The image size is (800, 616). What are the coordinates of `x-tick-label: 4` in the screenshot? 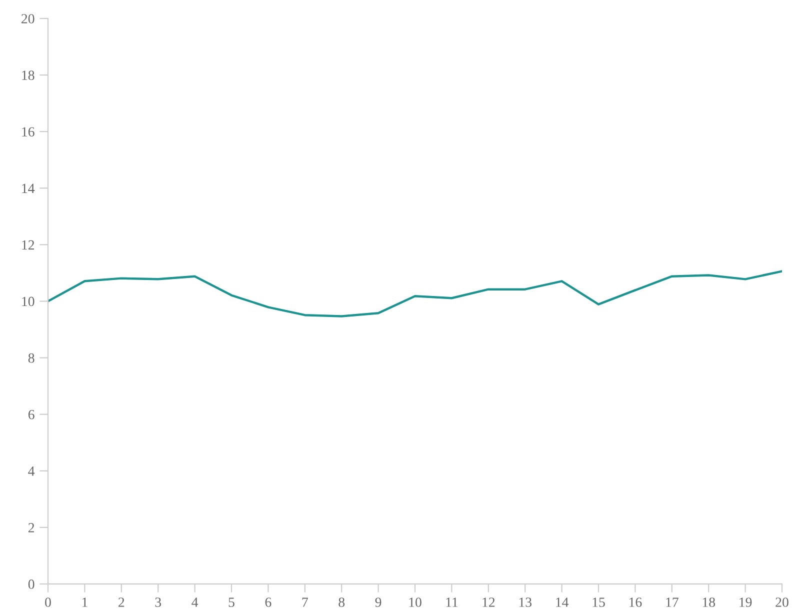 It's located at (195, 602).